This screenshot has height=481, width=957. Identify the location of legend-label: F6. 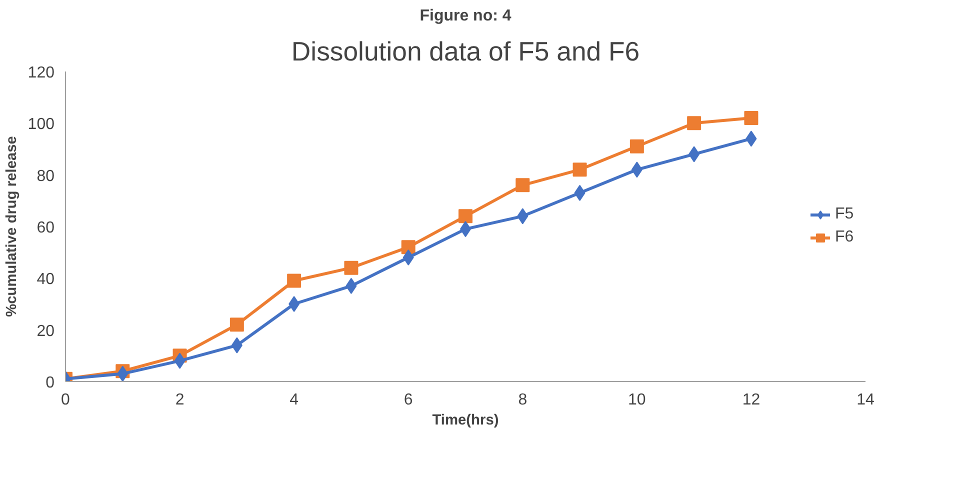
(845, 237).